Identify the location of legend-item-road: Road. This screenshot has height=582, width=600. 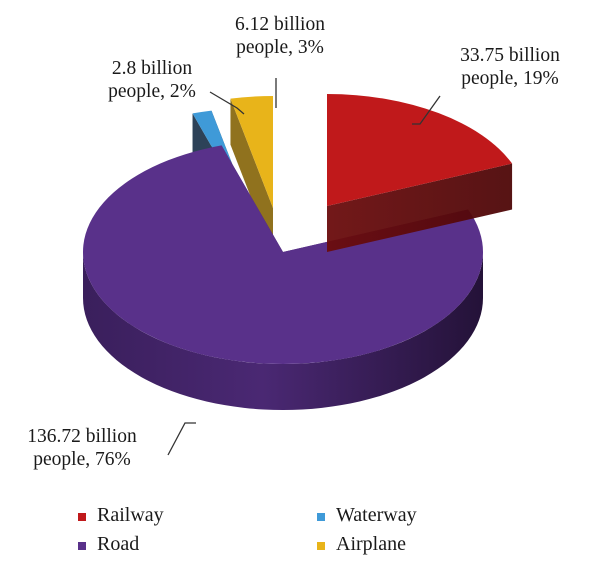
(108, 544).